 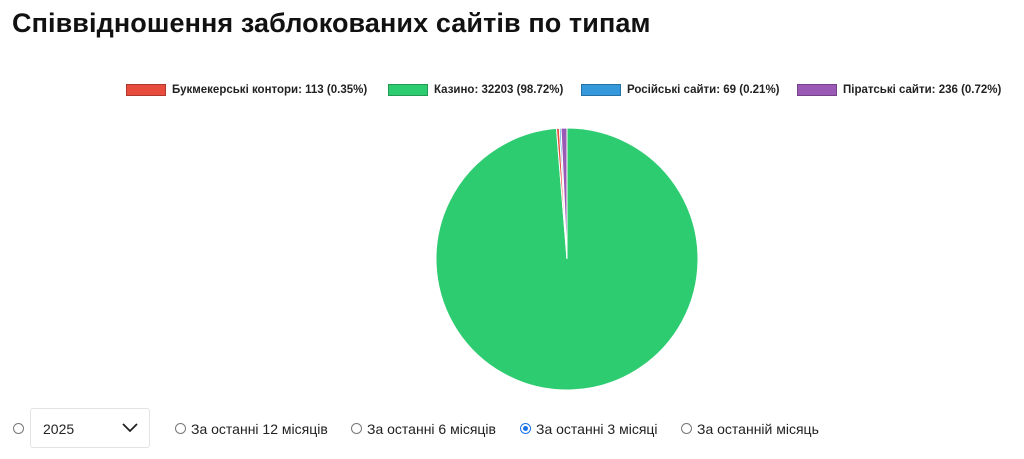 I want to click on legend-label: Букмекерські контори: 113 (0.35%), so click(x=270, y=90).